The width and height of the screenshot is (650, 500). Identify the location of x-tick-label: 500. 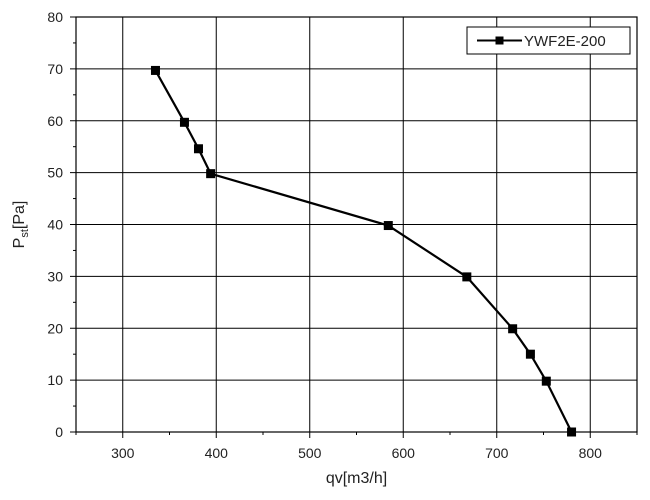
(310, 453).